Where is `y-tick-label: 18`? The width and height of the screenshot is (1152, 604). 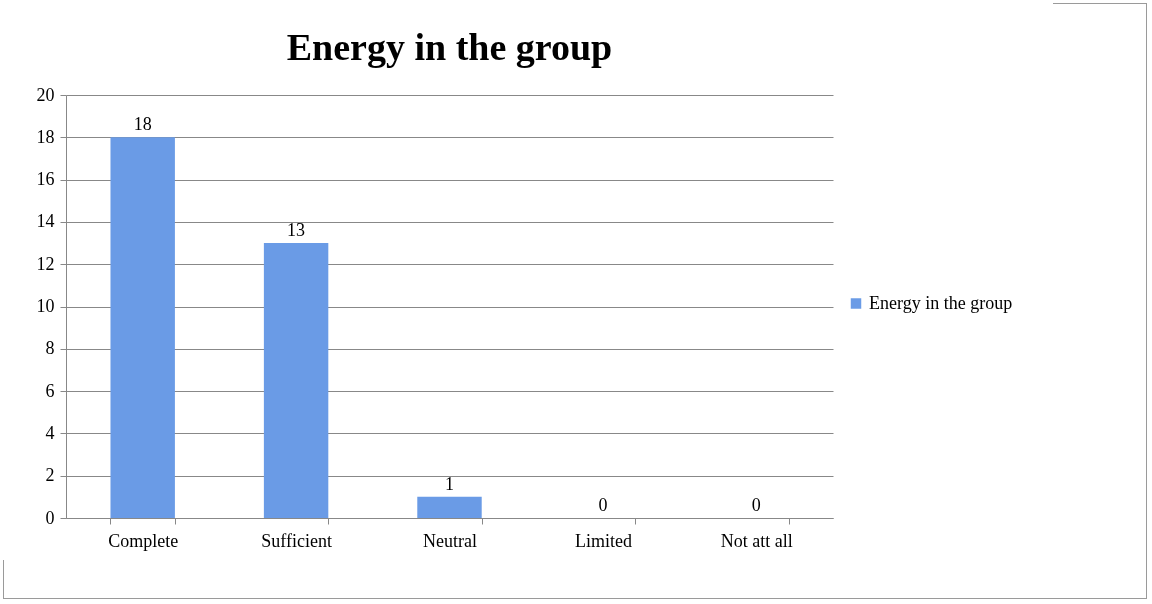 y-tick-label: 18 is located at coordinates (45, 136).